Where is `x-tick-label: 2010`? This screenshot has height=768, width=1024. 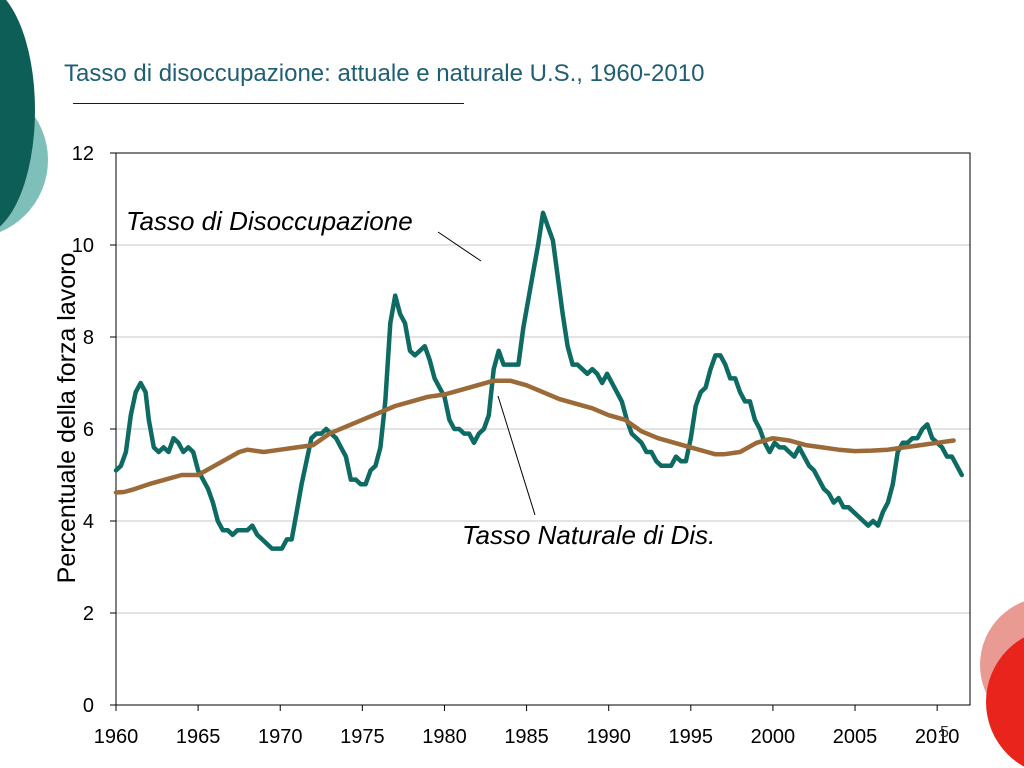
x-tick-label: 2010 is located at coordinates (937, 737).